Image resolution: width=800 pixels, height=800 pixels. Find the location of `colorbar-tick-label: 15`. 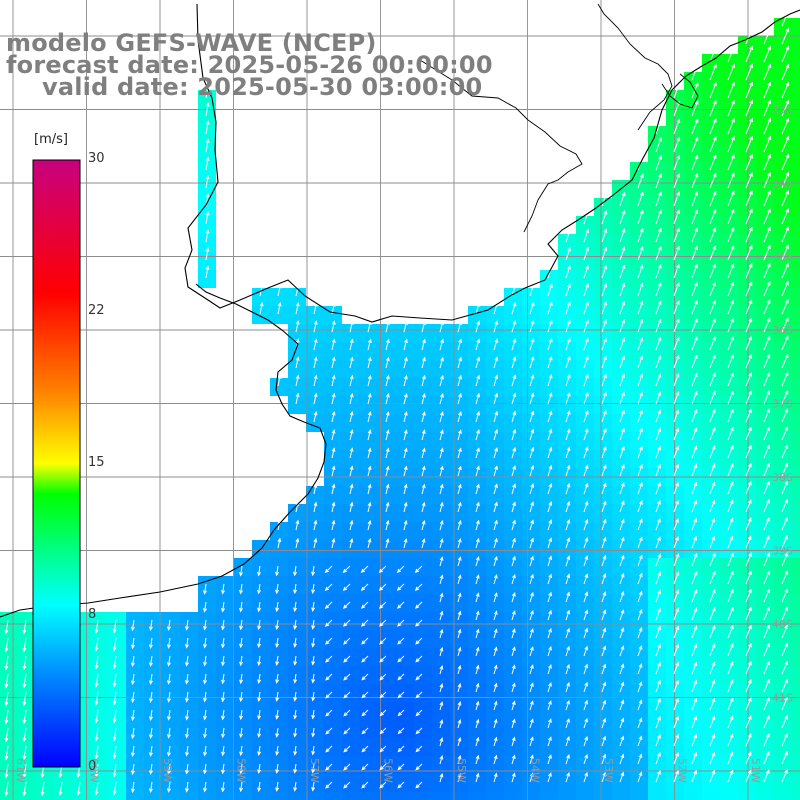

colorbar-tick-label: 15 is located at coordinates (96, 462).